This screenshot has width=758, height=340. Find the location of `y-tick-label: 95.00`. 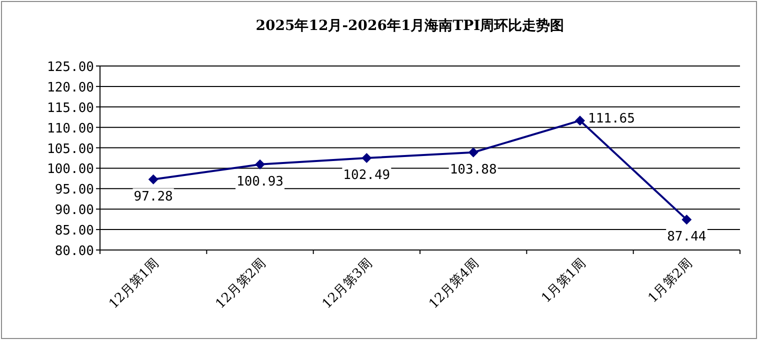

y-tick-label: 95.00 is located at coordinates (74, 190).